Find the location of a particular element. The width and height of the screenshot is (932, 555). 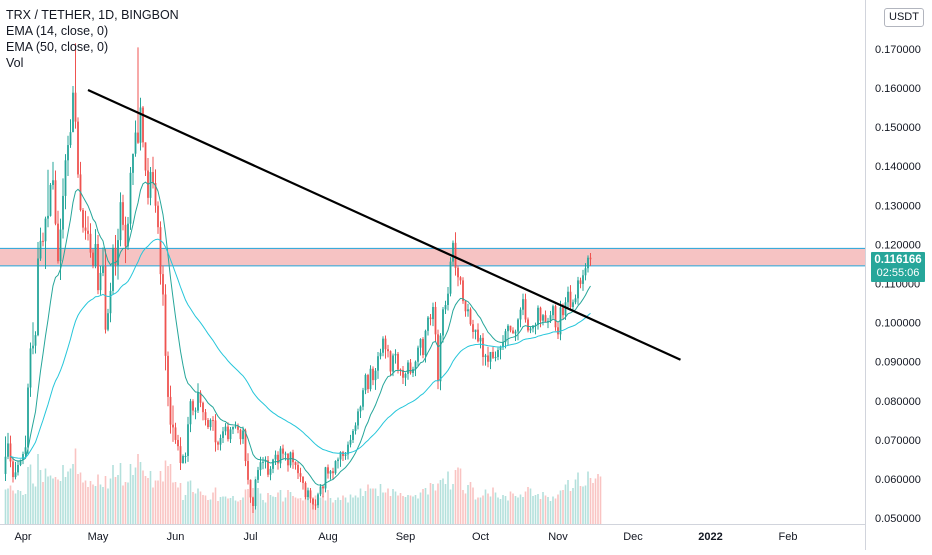

legend-ema50: EMA (50, close, 0) is located at coordinates (57, 47).